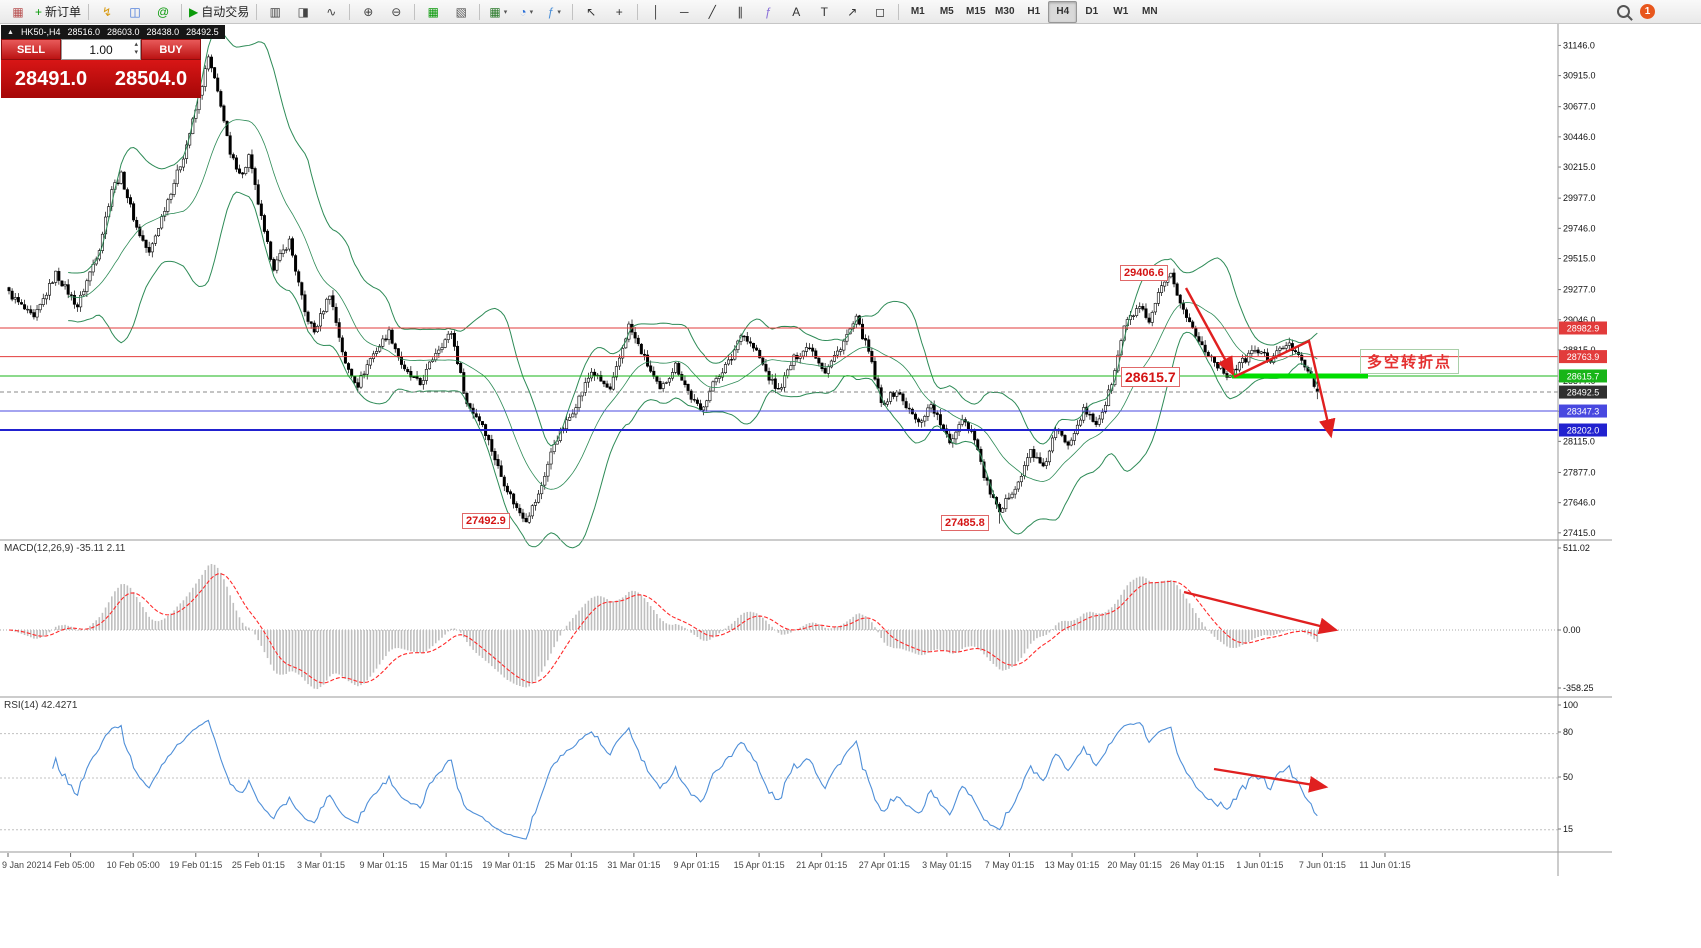  Describe the element at coordinates (1322, 865) in the screenshot. I see `svg-text: 7 Jun 01:15` at that location.